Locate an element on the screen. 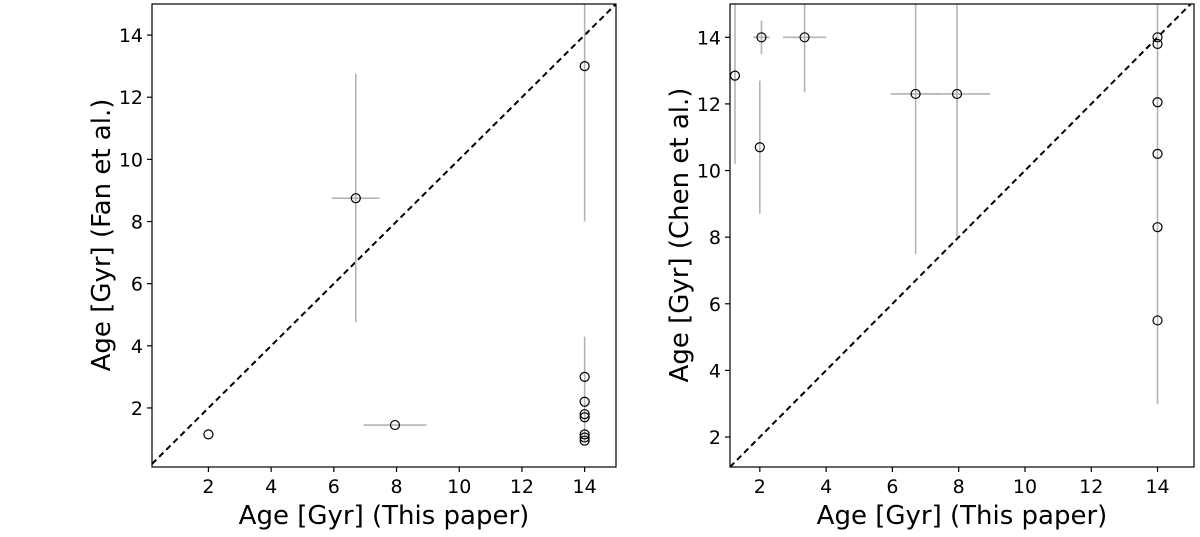 The height and width of the screenshot is (537, 1200). y-axis-label: Age [Gyr] (Fan et al.) is located at coordinates (102, 235).